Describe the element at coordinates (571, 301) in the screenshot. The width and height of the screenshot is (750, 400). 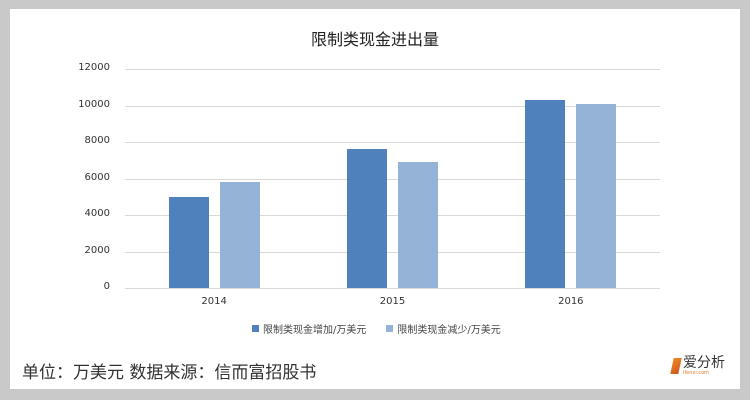
I see `x-tick-label: 2016` at that location.